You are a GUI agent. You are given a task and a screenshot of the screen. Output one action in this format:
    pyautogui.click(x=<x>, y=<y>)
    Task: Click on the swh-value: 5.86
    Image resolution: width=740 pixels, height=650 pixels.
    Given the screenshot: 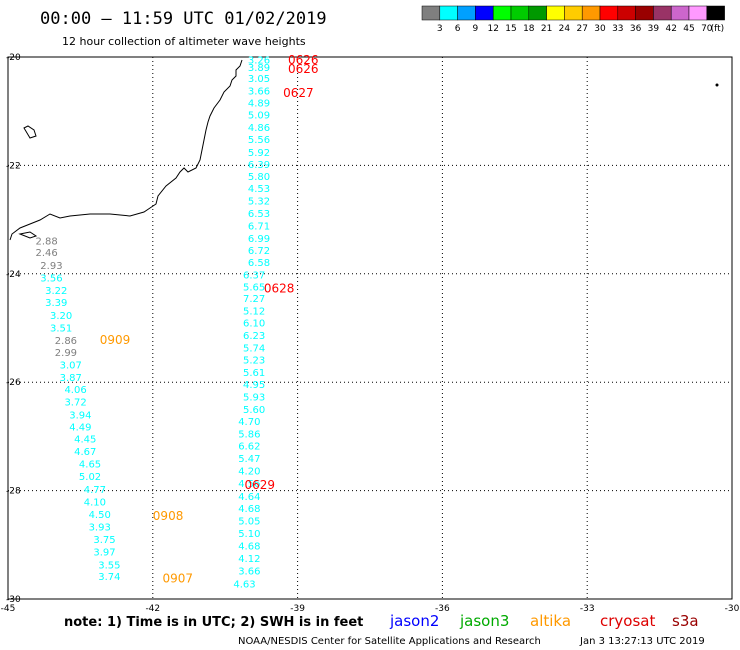 What is the action you would take?
    pyautogui.click(x=249, y=435)
    